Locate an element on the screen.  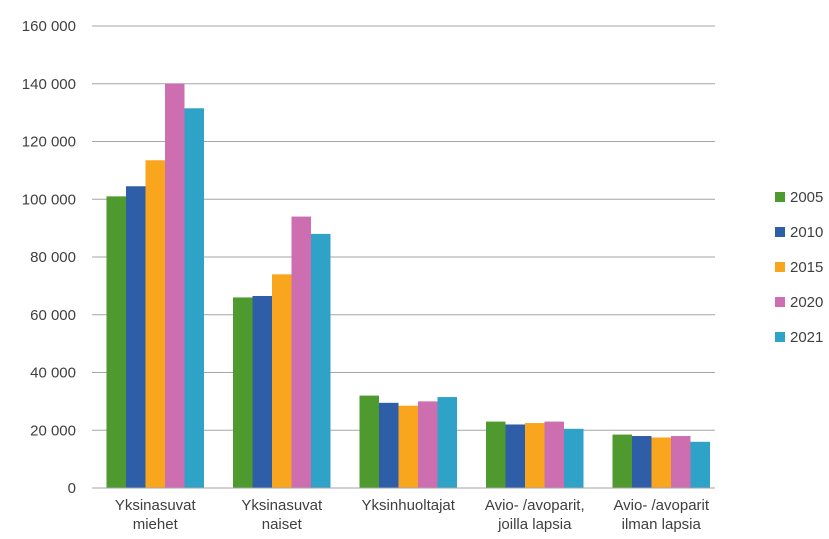
y-tick-label: 100 000 is located at coordinates (49, 199).